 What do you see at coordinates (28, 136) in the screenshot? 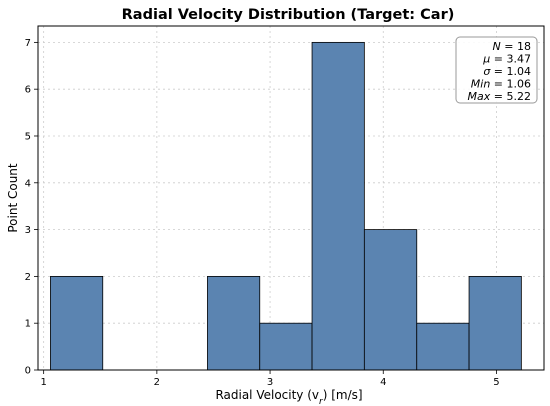
I see `y-tick-label: 5` at bounding box center [28, 136].